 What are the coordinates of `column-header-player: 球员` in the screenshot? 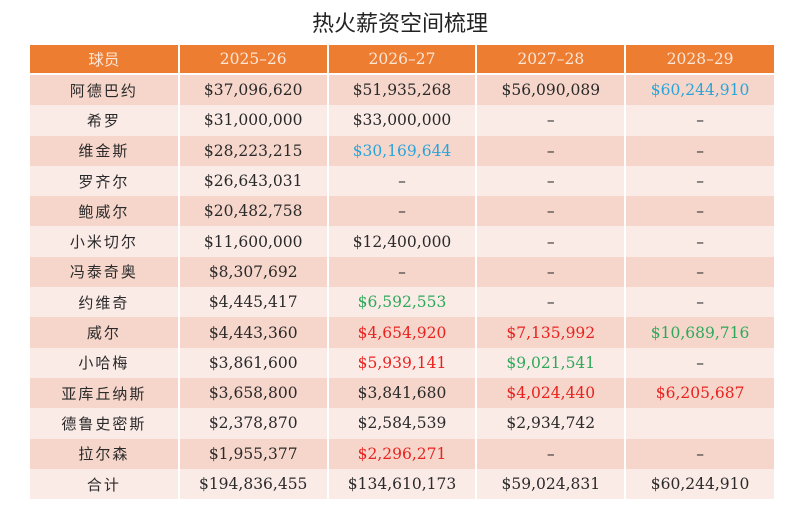 It's located at (105, 60).